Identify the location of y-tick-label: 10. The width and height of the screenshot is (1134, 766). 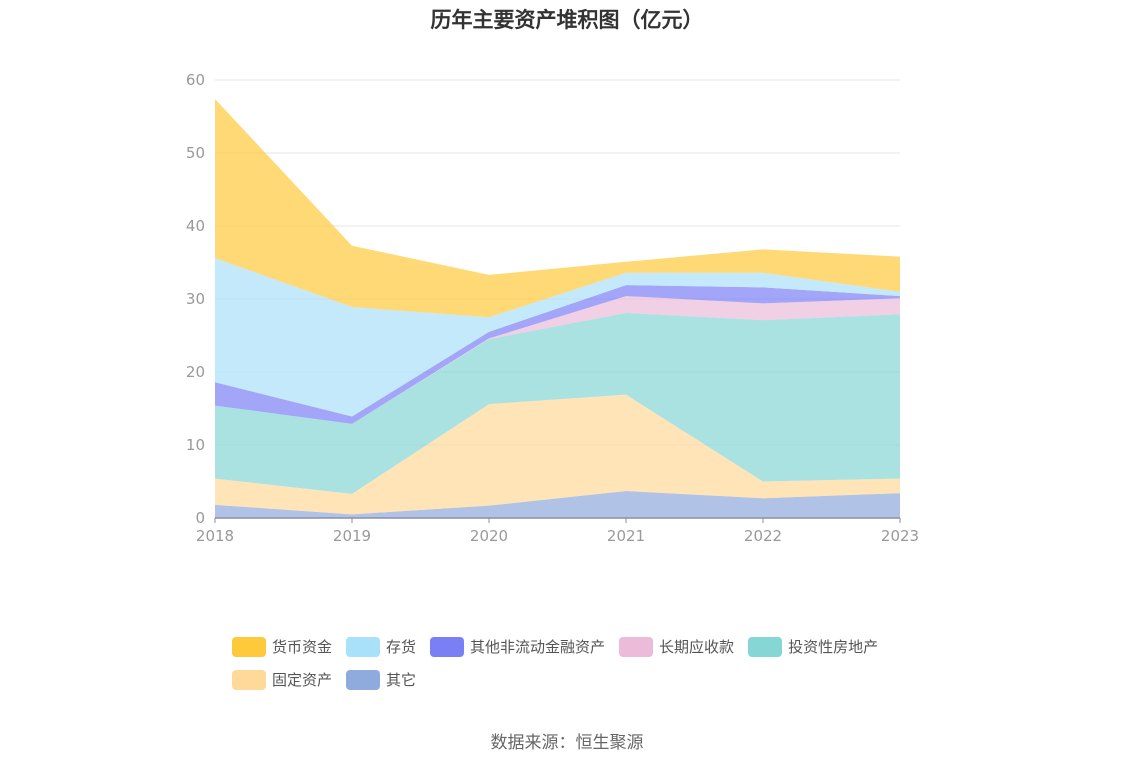
(195, 445).